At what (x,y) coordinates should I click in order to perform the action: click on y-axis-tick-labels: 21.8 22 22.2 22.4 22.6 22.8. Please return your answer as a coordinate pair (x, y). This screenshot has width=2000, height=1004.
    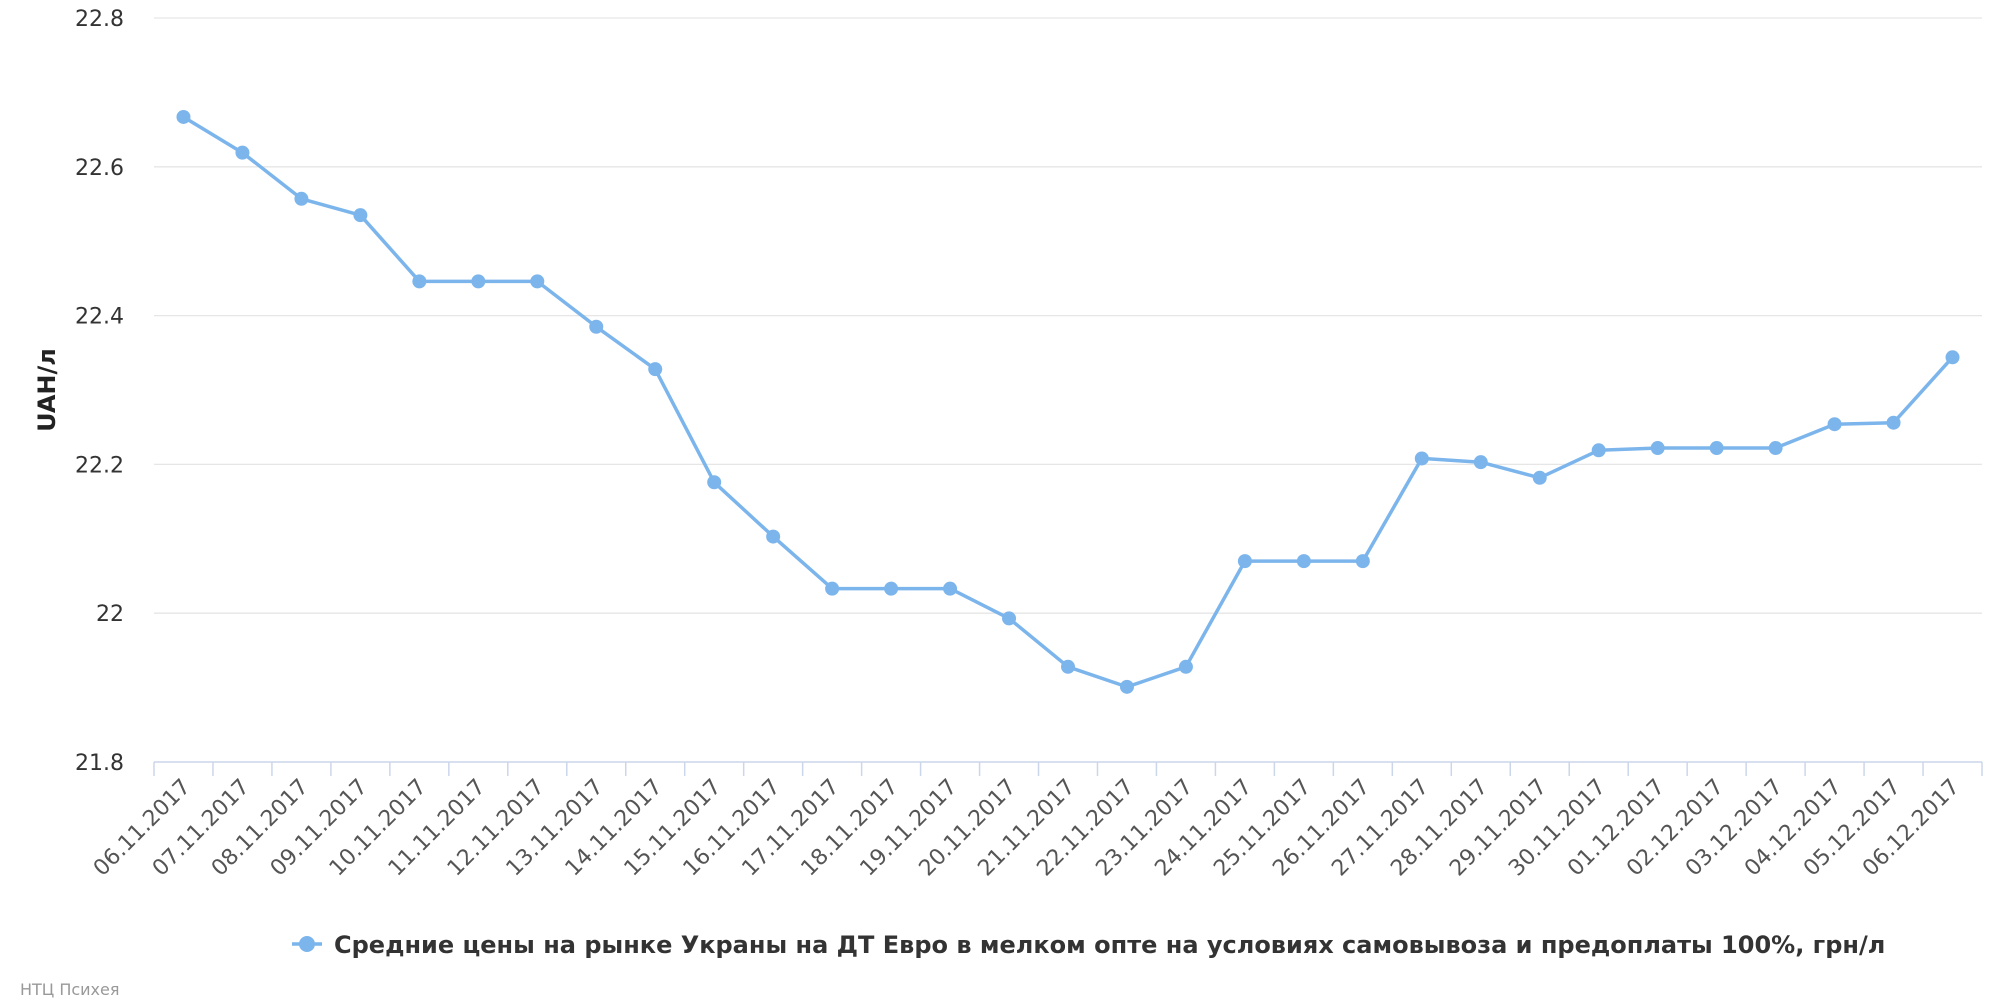
    Looking at the image, I should click on (99, 391).